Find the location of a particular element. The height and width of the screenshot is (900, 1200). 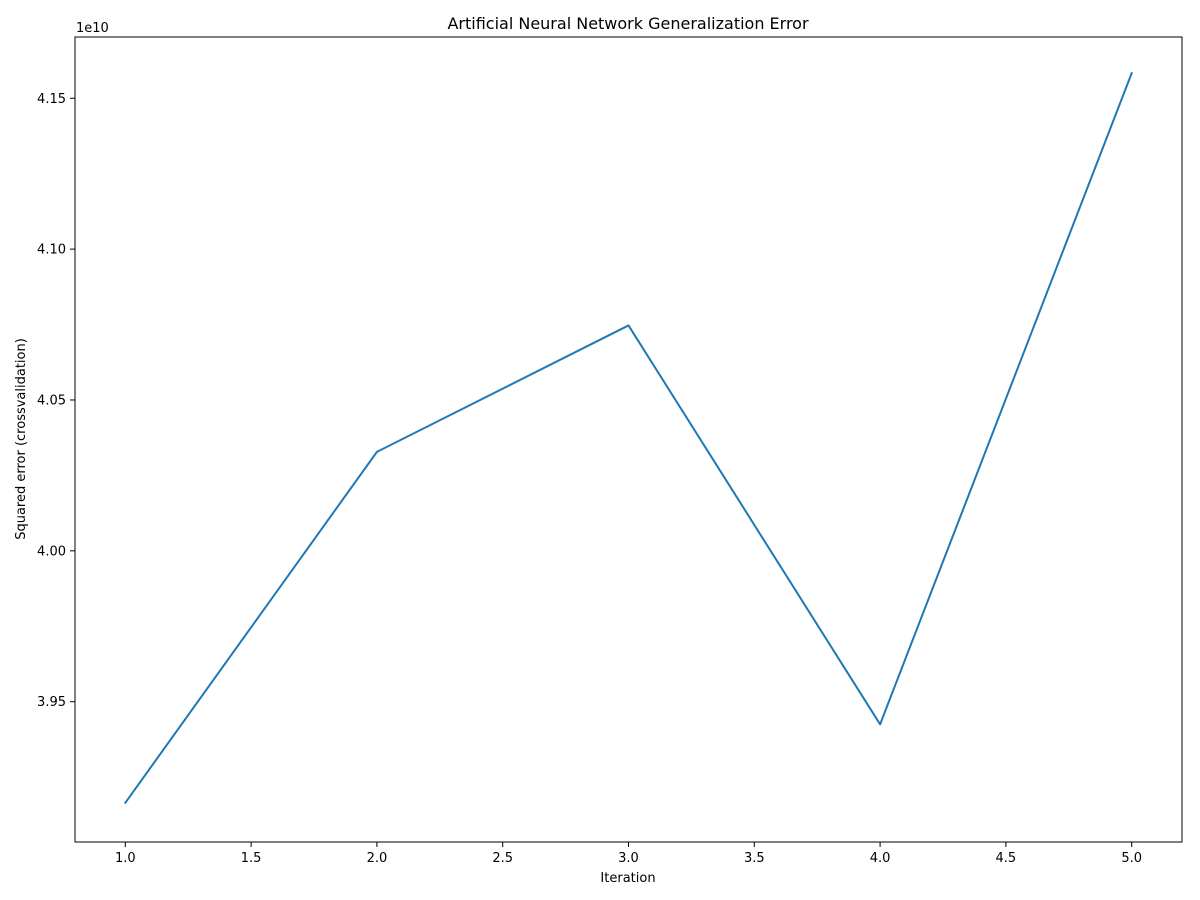

y-tick-label: 4.00 is located at coordinates (51, 551).